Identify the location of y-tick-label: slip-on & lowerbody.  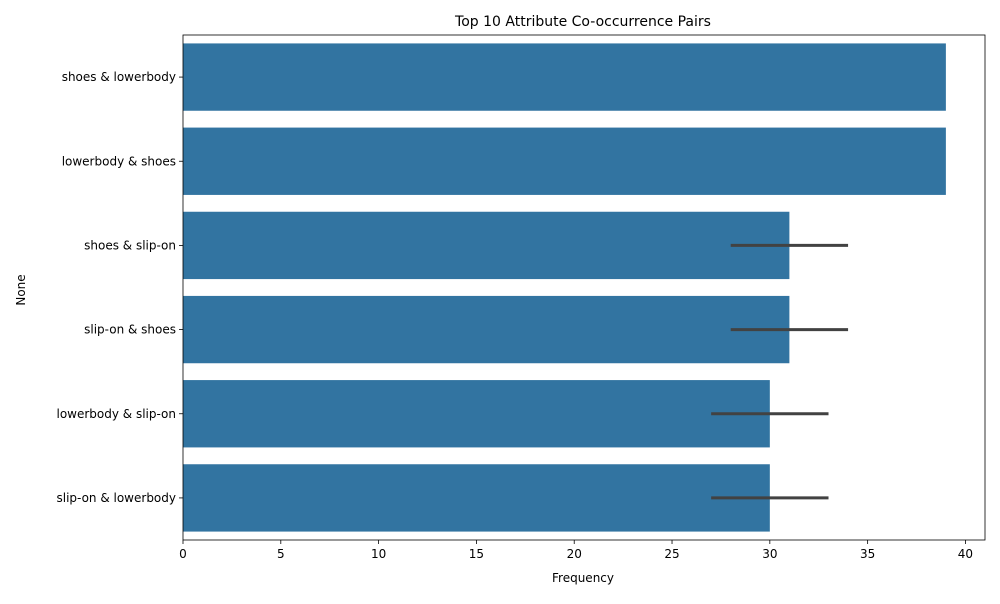
(116, 498).